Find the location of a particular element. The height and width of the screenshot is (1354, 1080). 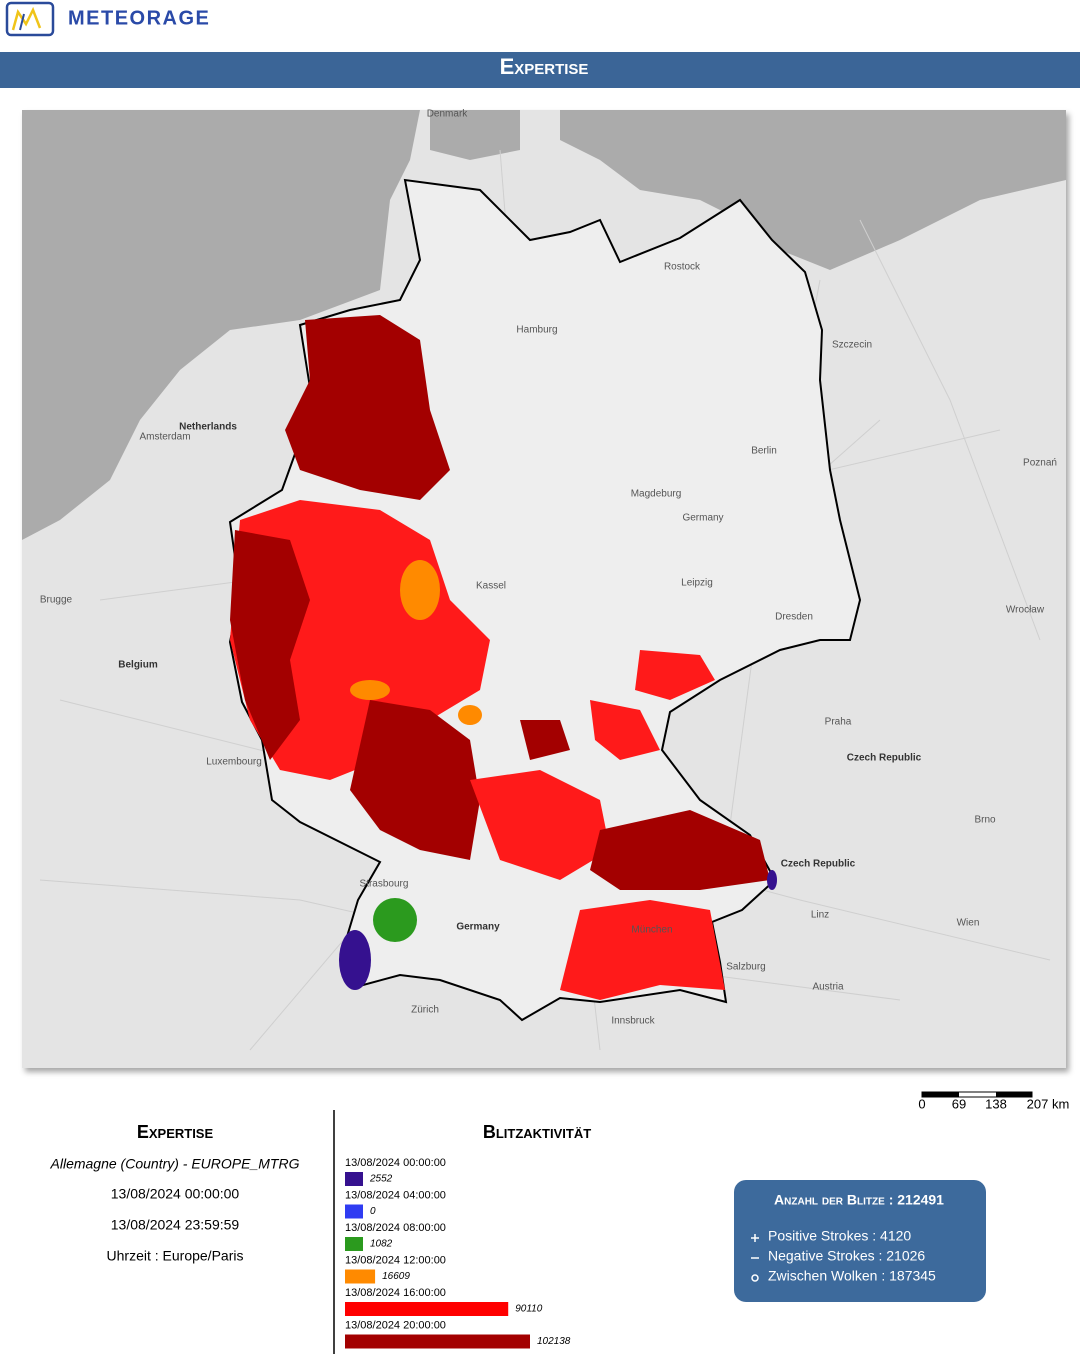

scale-bar is located at coordinates (977, 1094).